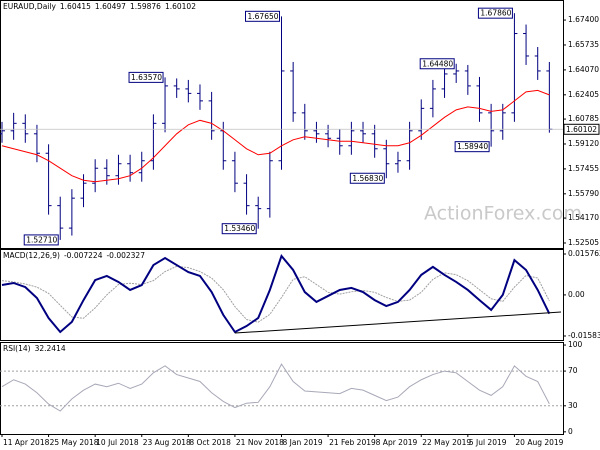  Describe the element at coordinates (583, 217) in the screenshot. I see `y-tick-label: 1.54170` at that location.